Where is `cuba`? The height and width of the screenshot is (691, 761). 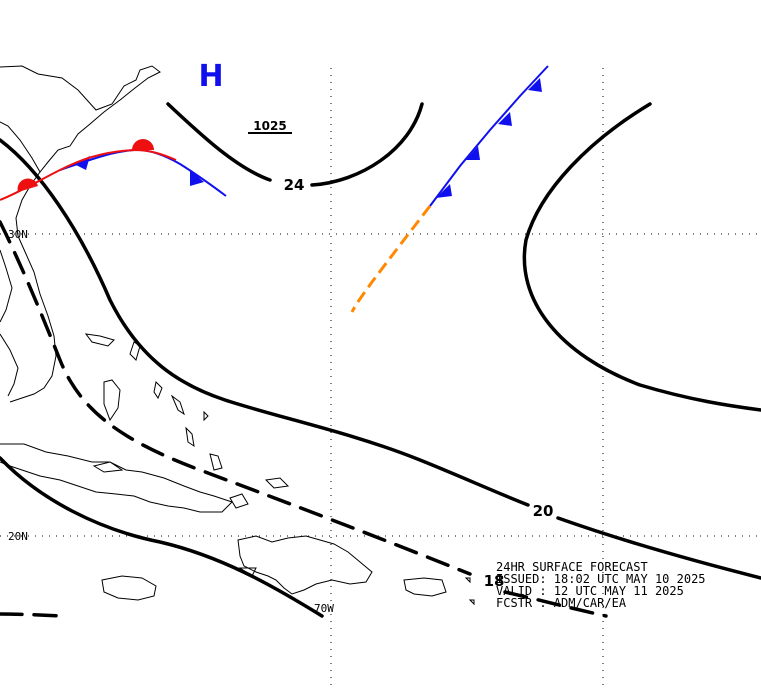 cuba is located at coordinates (116, 478).